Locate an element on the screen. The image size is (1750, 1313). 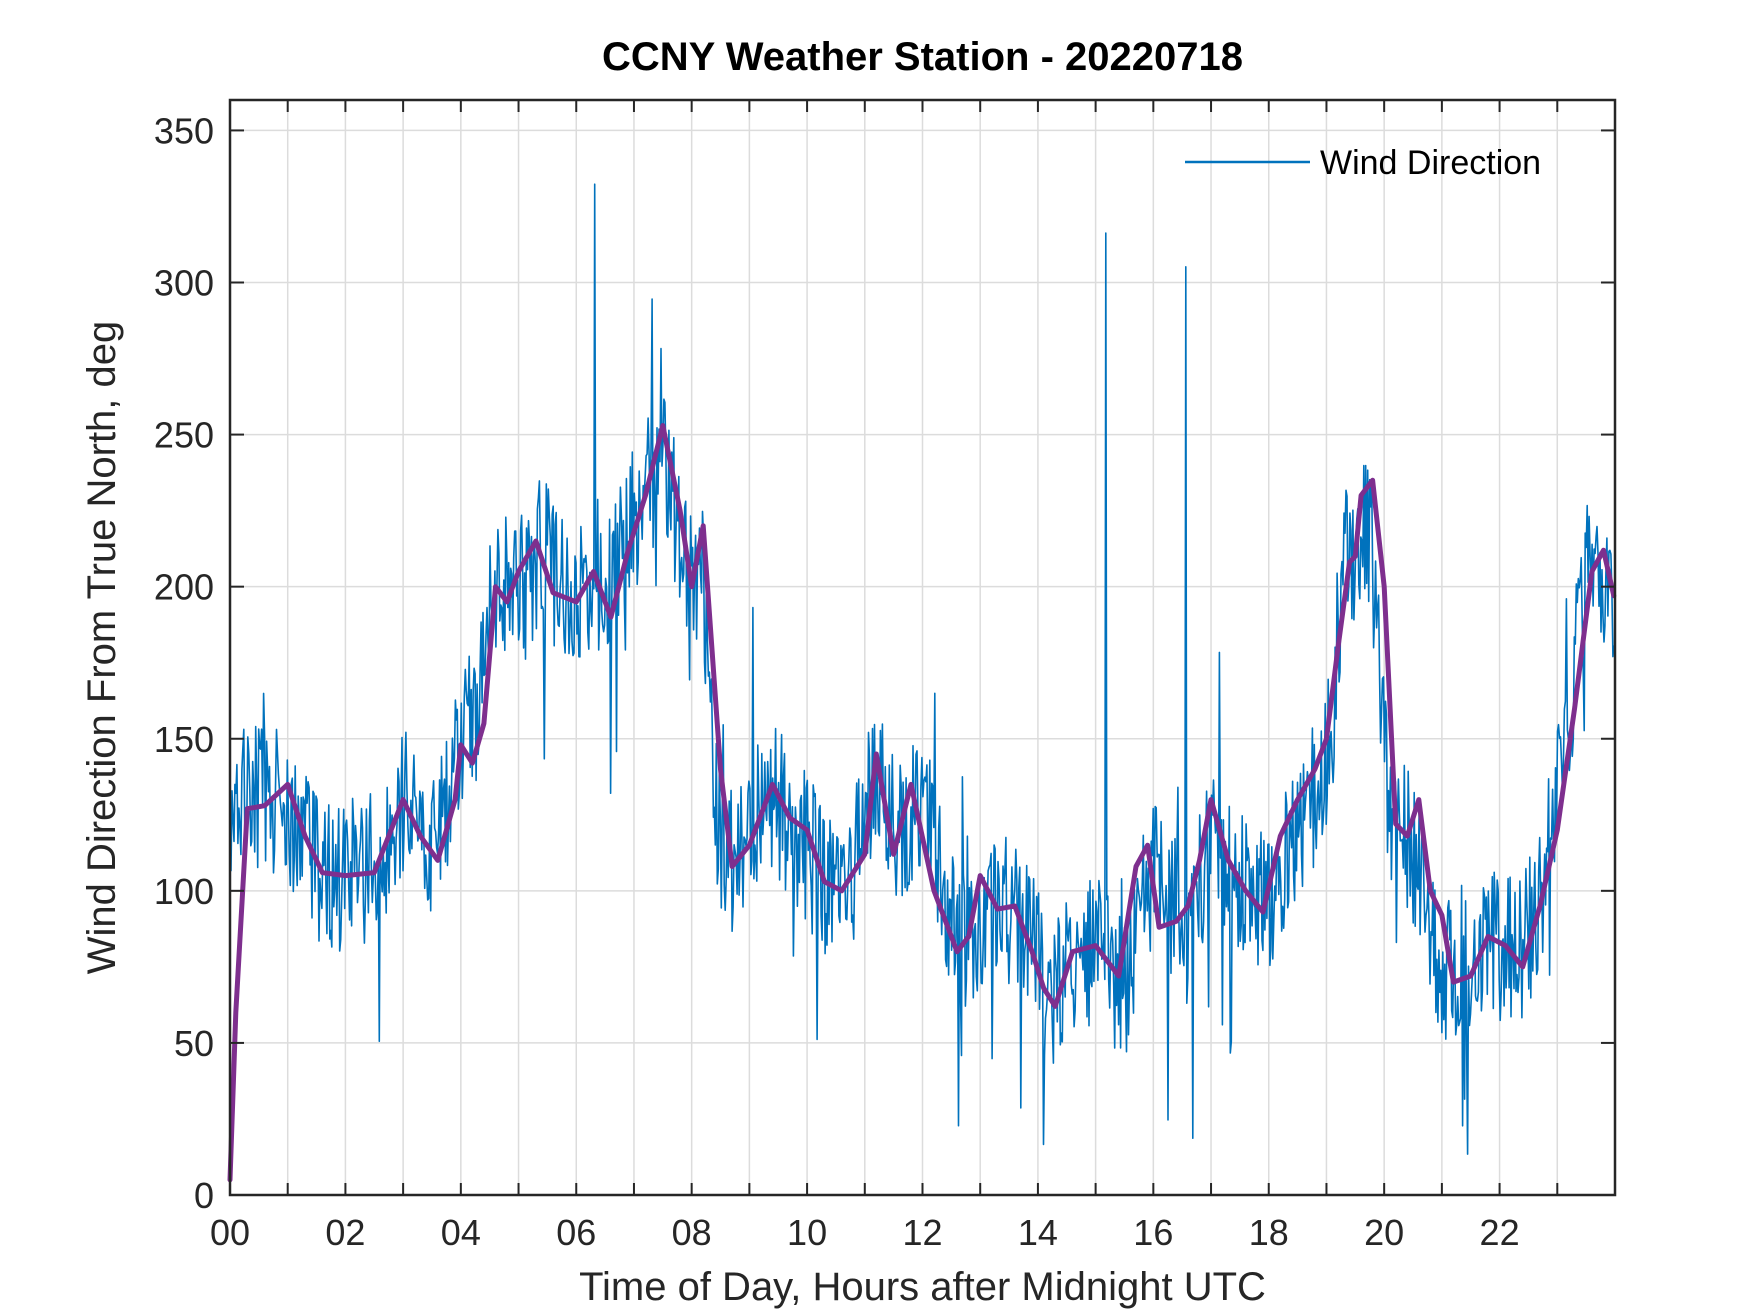
y-tick-label: 250 is located at coordinates (184, 435).